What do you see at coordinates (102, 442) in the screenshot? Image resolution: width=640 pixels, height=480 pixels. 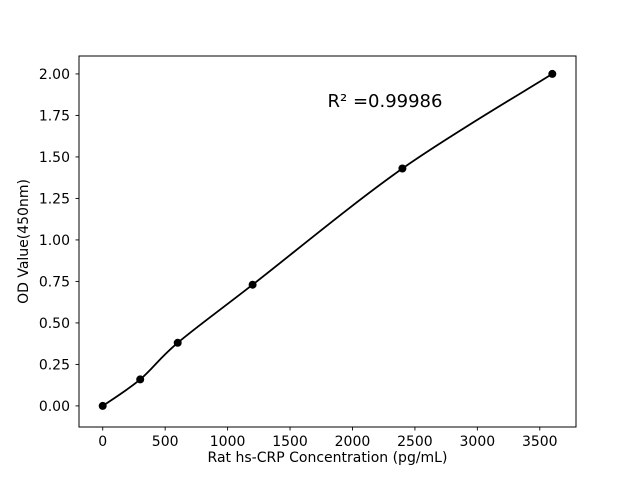 I see `x-tick-label: 0` at bounding box center [102, 442].